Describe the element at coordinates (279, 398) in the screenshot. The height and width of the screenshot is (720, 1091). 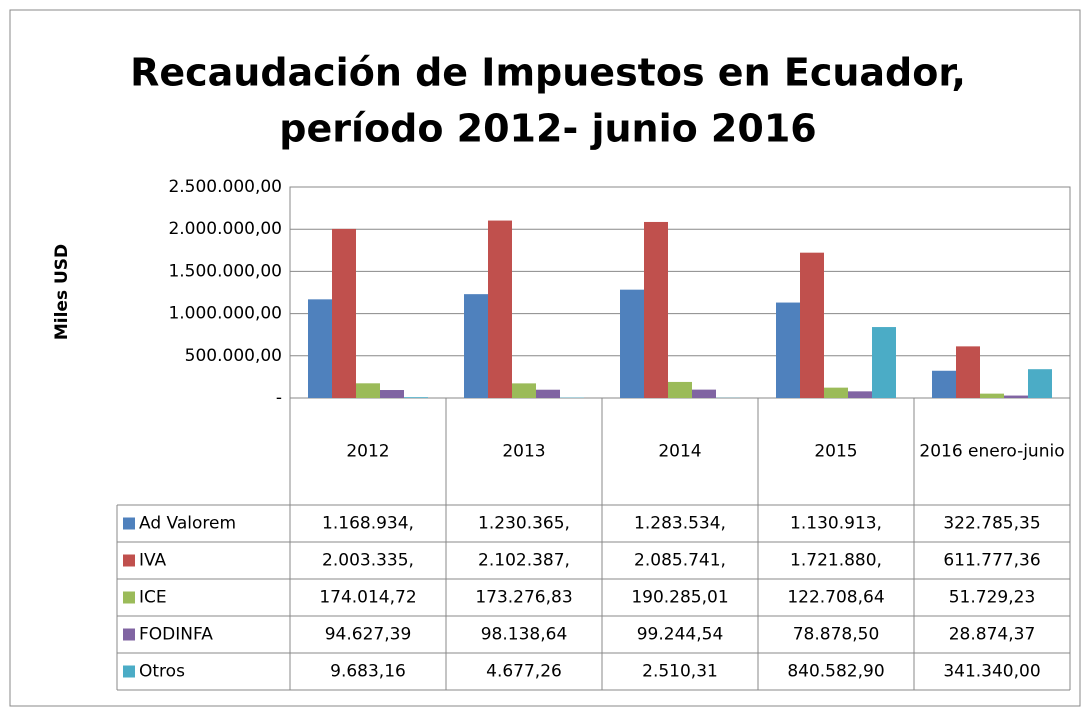
I see `y-tick-label: -` at that location.